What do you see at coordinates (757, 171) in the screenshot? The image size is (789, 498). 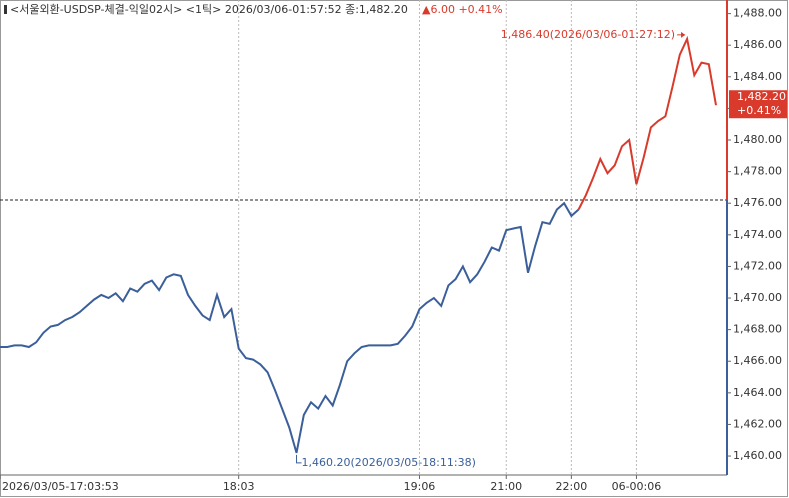 I see `y-tick-label: 1,478.00` at bounding box center [757, 171].